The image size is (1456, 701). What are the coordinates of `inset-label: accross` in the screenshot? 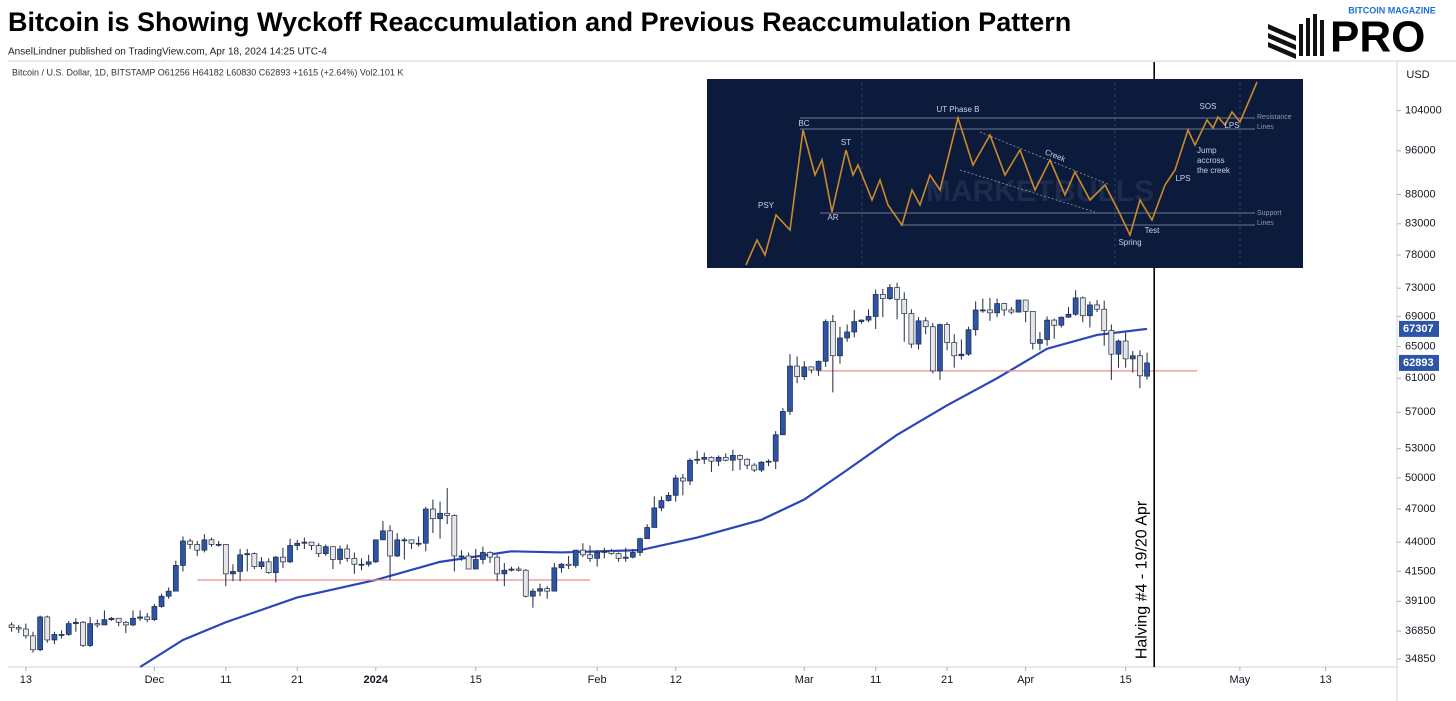 It's located at (1211, 160).